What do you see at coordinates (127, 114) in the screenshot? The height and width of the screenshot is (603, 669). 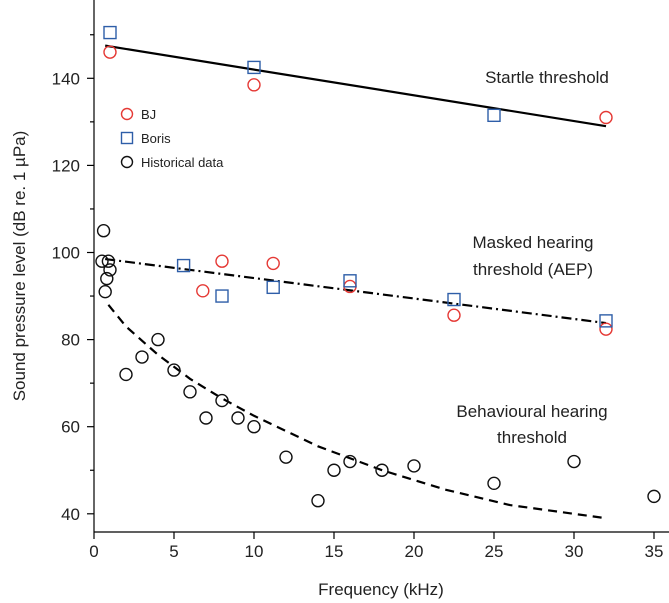 I see `legend-marker-bj` at bounding box center [127, 114].